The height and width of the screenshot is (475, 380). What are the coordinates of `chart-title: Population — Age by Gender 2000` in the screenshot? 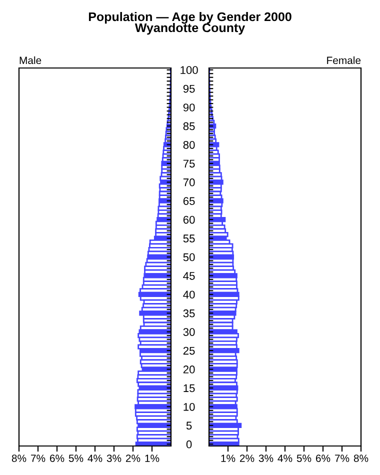 It's located at (190, 18).